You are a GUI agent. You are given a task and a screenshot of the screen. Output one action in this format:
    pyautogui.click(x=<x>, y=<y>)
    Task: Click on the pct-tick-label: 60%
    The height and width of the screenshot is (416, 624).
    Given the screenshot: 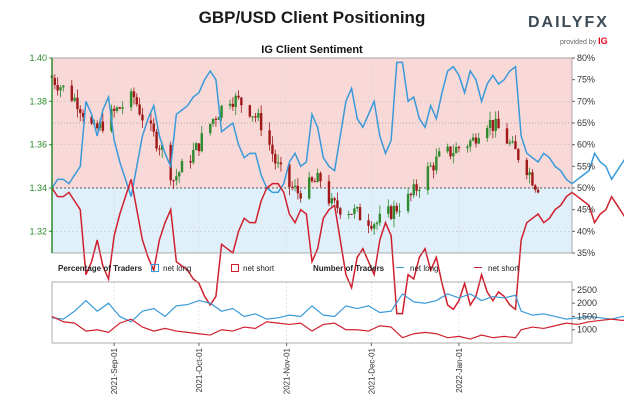 What is the action you would take?
    pyautogui.click(x=586, y=145)
    